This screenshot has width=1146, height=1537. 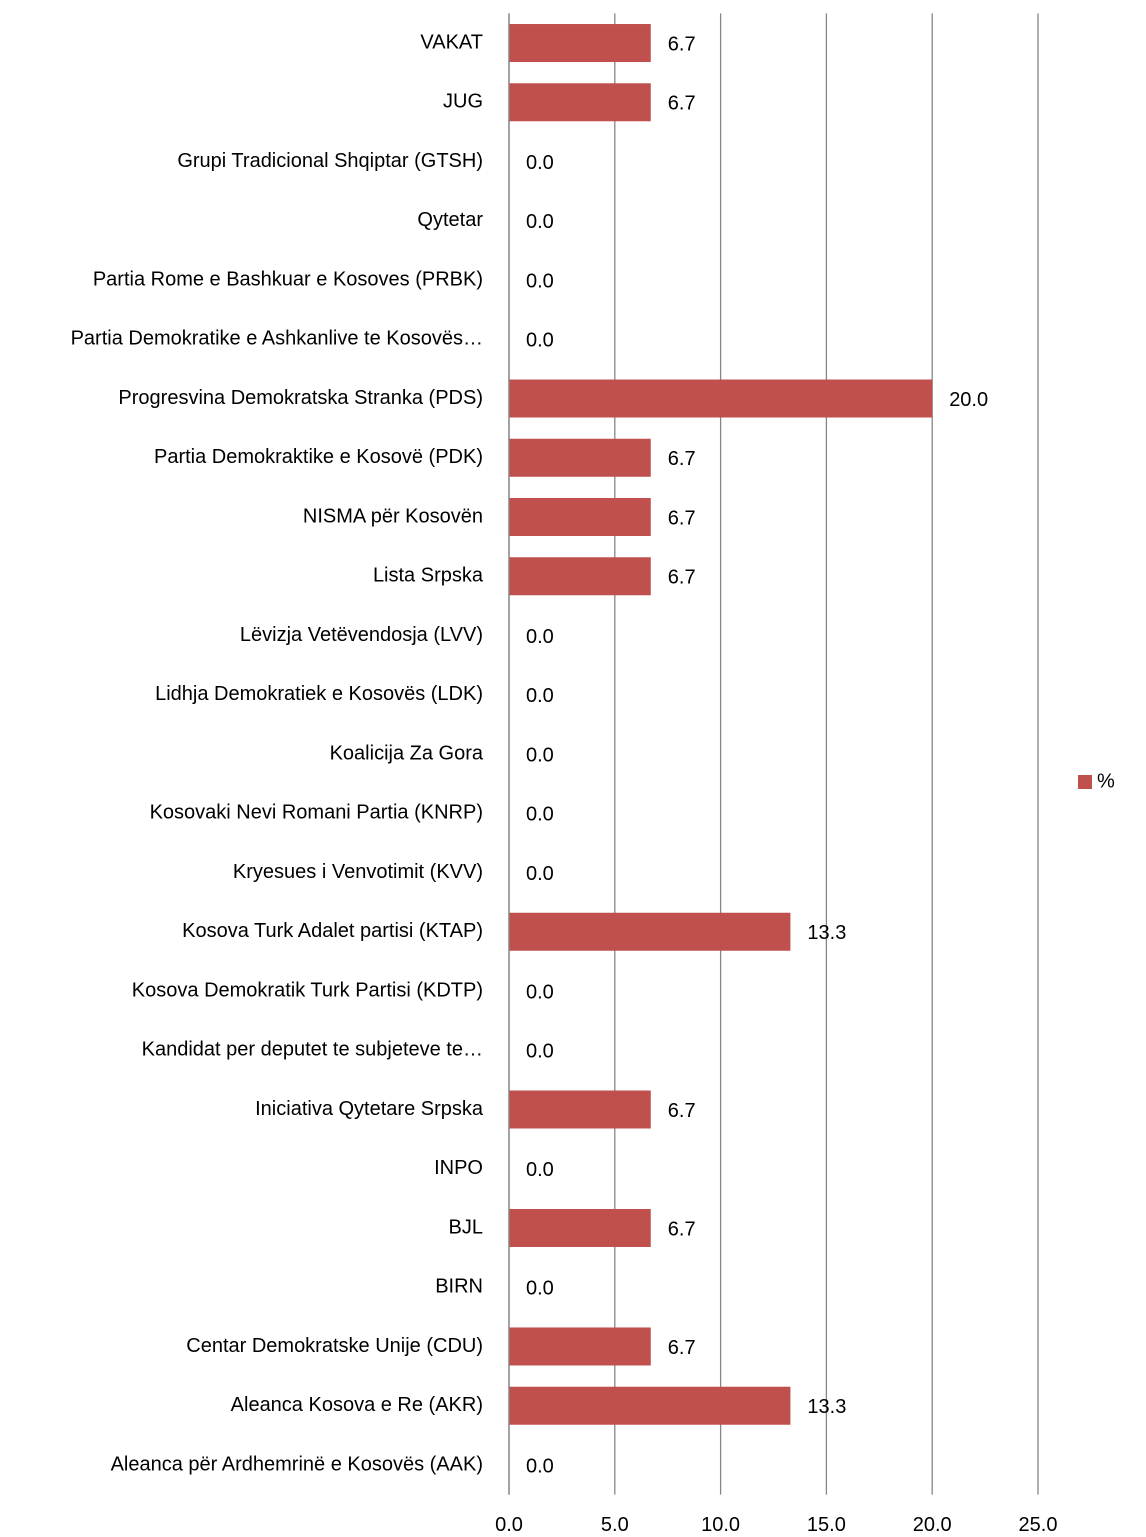 I want to click on x-tick-label: 20.0, so click(x=932, y=1525).